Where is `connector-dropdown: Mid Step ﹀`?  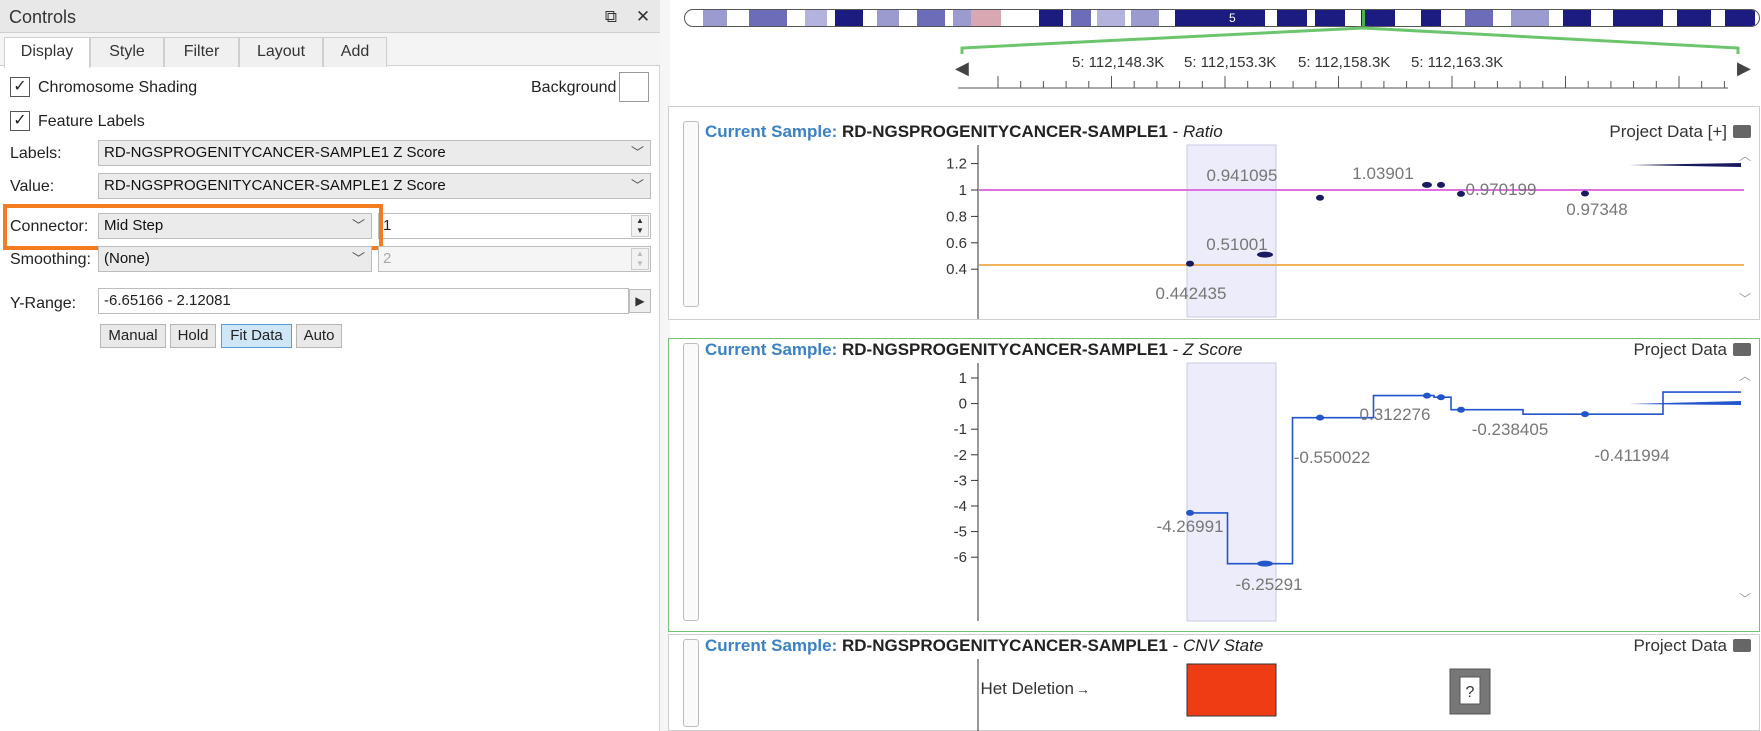 connector-dropdown: Mid Step ﹀ is located at coordinates (235, 226).